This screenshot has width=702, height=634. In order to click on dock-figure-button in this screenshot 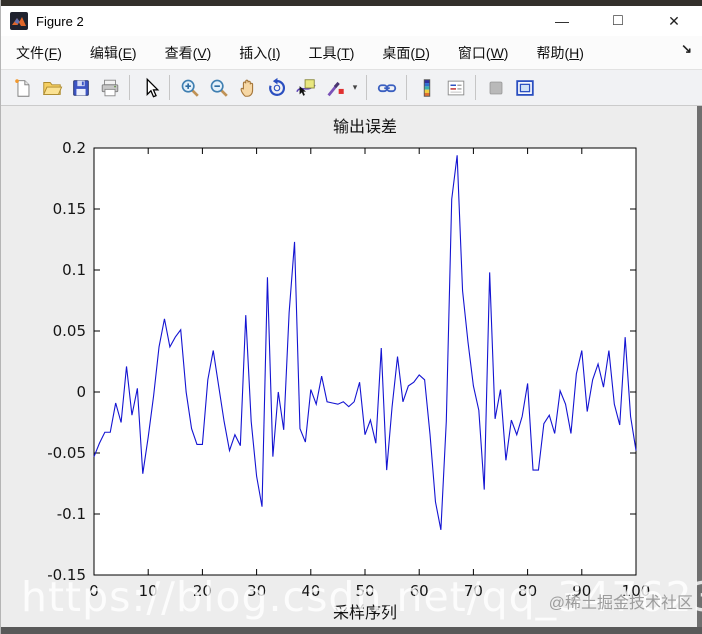, I will do `click(524, 87)`.